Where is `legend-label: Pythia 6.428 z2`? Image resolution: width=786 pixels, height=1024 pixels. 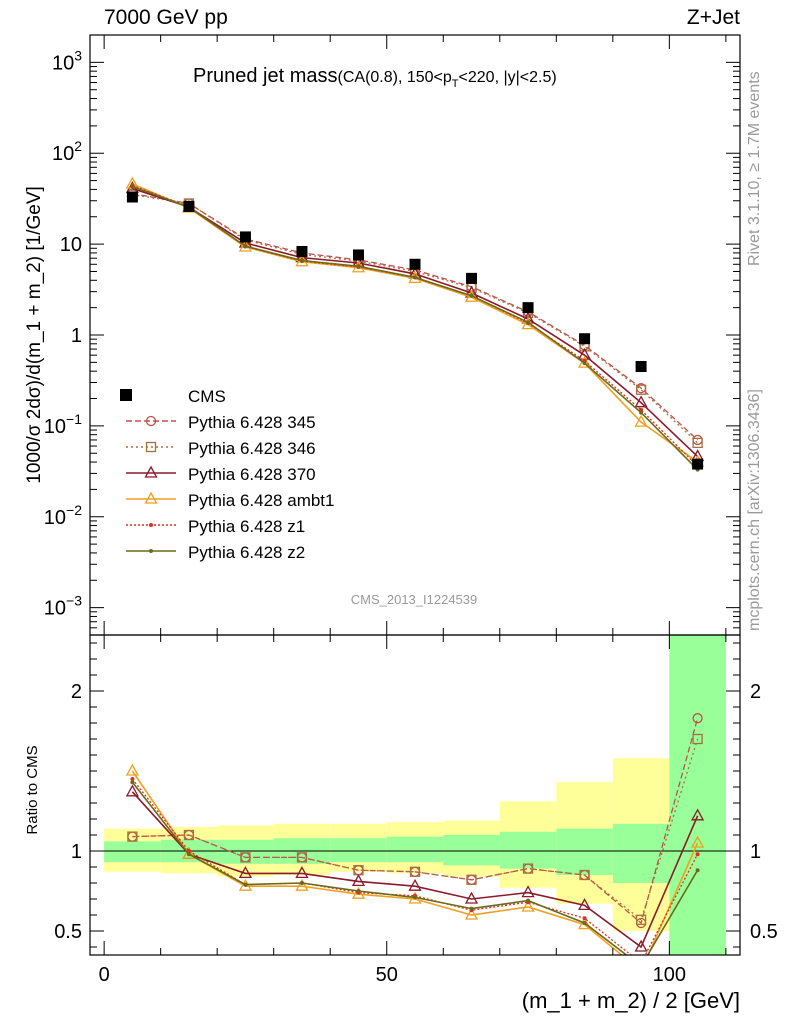
legend-label: Pythia 6.428 z2 is located at coordinates (246, 552).